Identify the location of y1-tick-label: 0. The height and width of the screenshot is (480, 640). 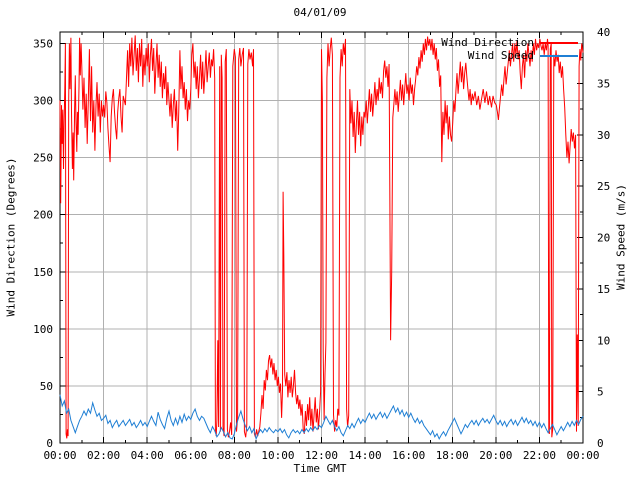
(49, 443).